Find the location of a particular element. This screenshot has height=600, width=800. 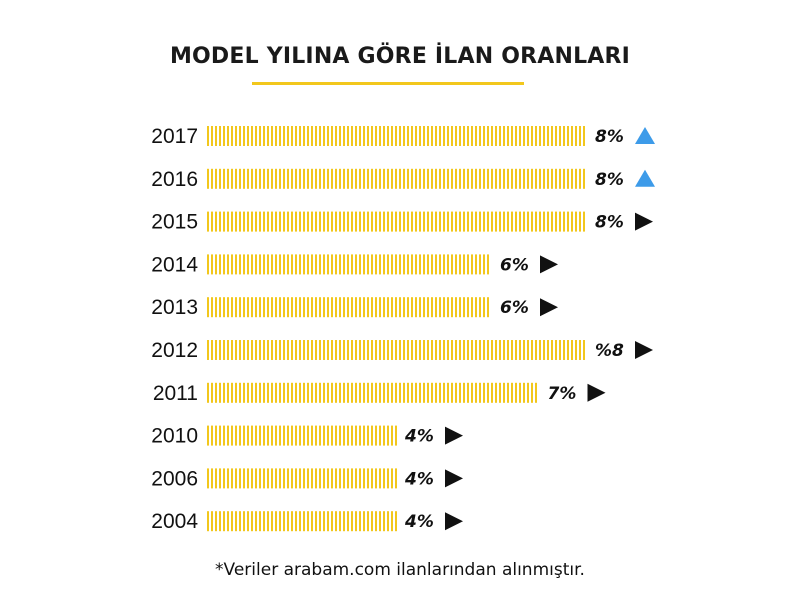

bar-row-2013: 2013 6% is located at coordinates (354, 307).